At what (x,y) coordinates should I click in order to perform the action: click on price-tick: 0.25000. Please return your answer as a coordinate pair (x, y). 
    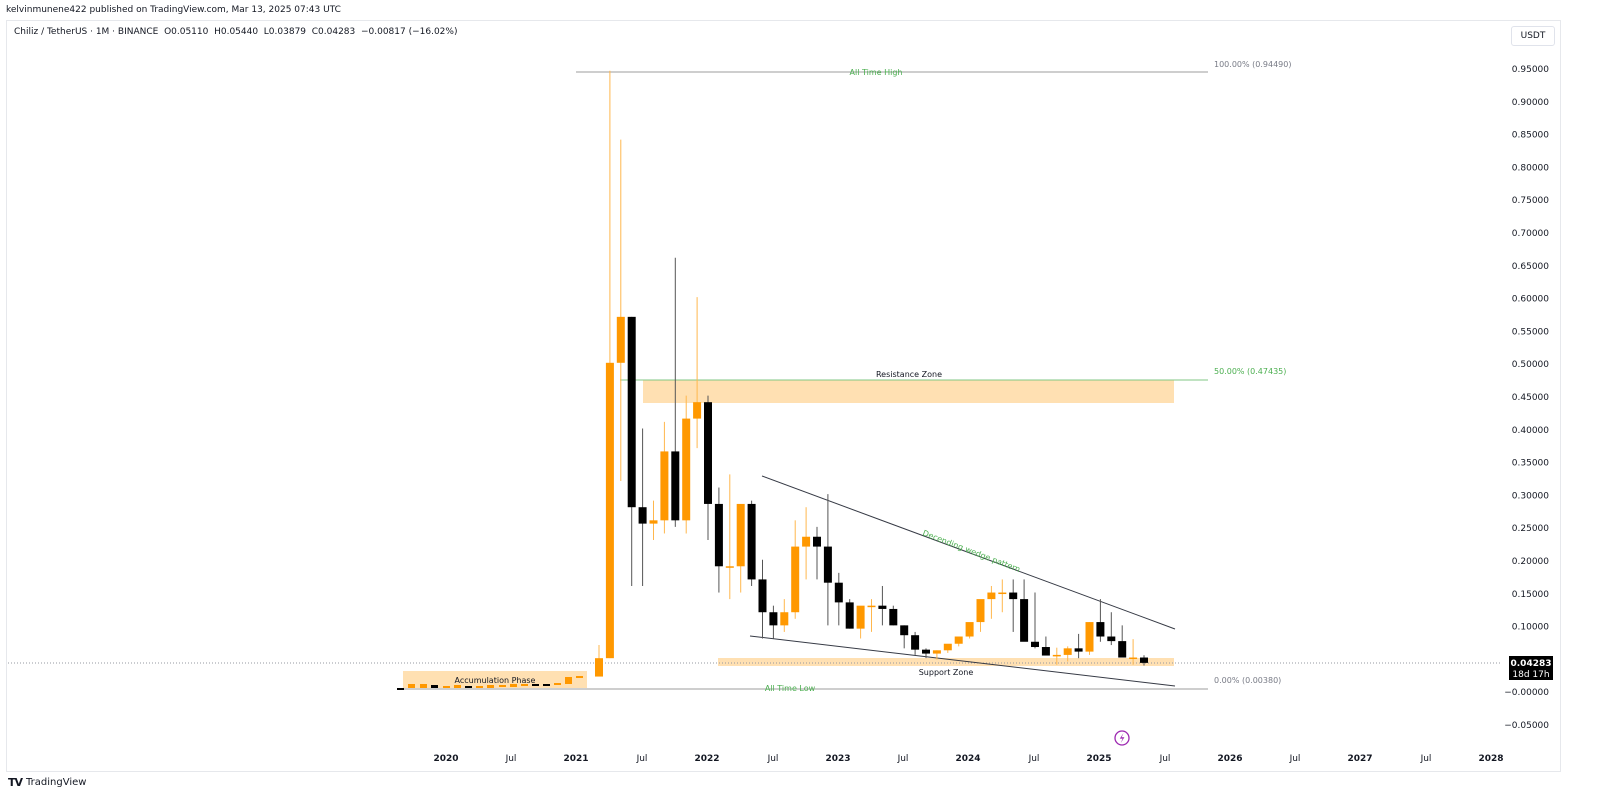
    Looking at the image, I should click on (1530, 529).